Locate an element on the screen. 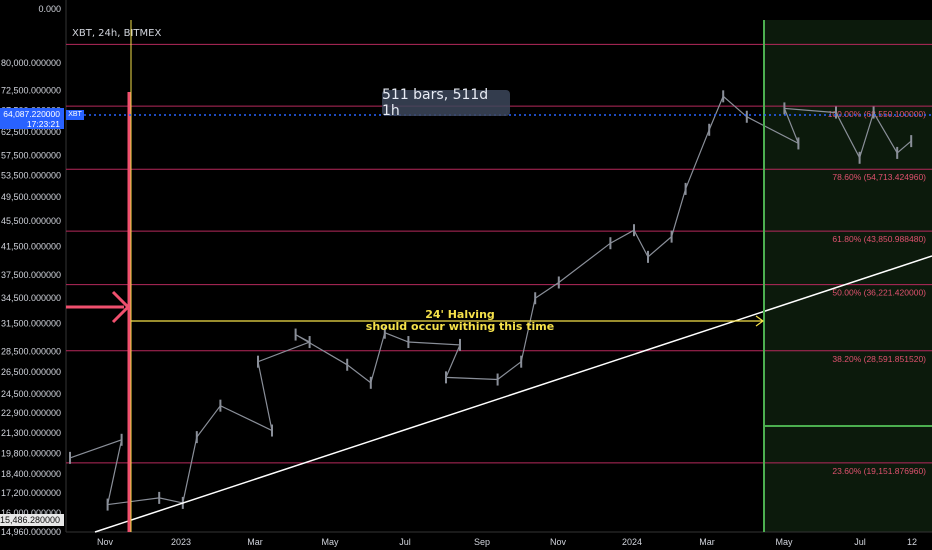 The width and height of the screenshot is (932, 550). halving-title: 24' Halving is located at coordinates (460, 314).